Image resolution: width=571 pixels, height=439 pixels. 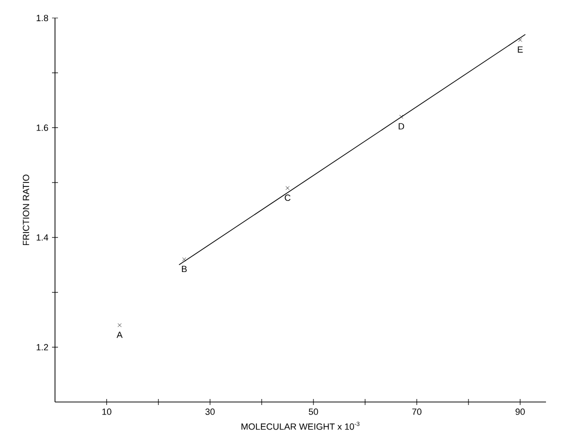 What do you see at coordinates (520, 49) in the screenshot?
I see `annotation: E` at bounding box center [520, 49].